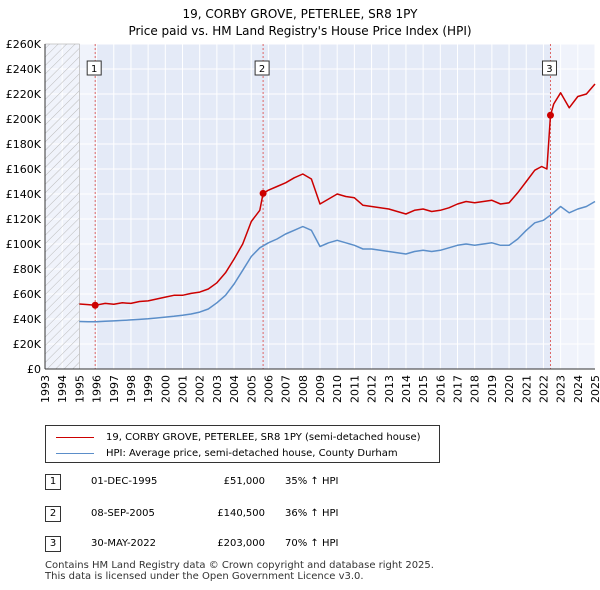  What do you see at coordinates (34, 369) in the screenshot?
I see `y-tick-label: £0` at bounding box center [34, 369].